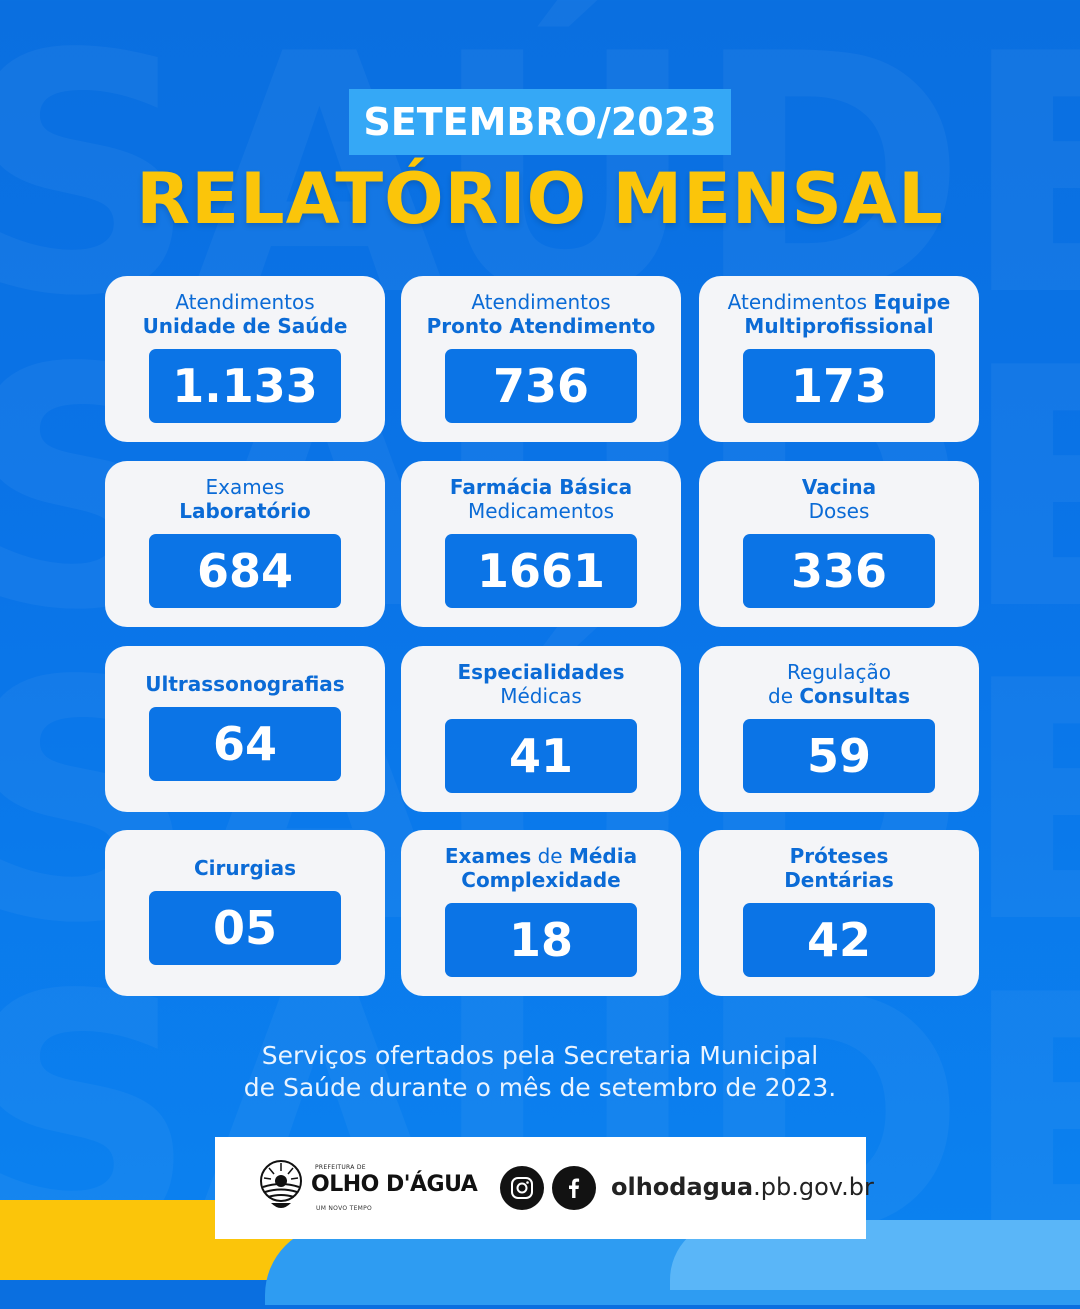  What do you see at coordinates (839, 856) in the screenshot?
I see `stat-card-label-part: Próteses` at bounding box center [839, 856].